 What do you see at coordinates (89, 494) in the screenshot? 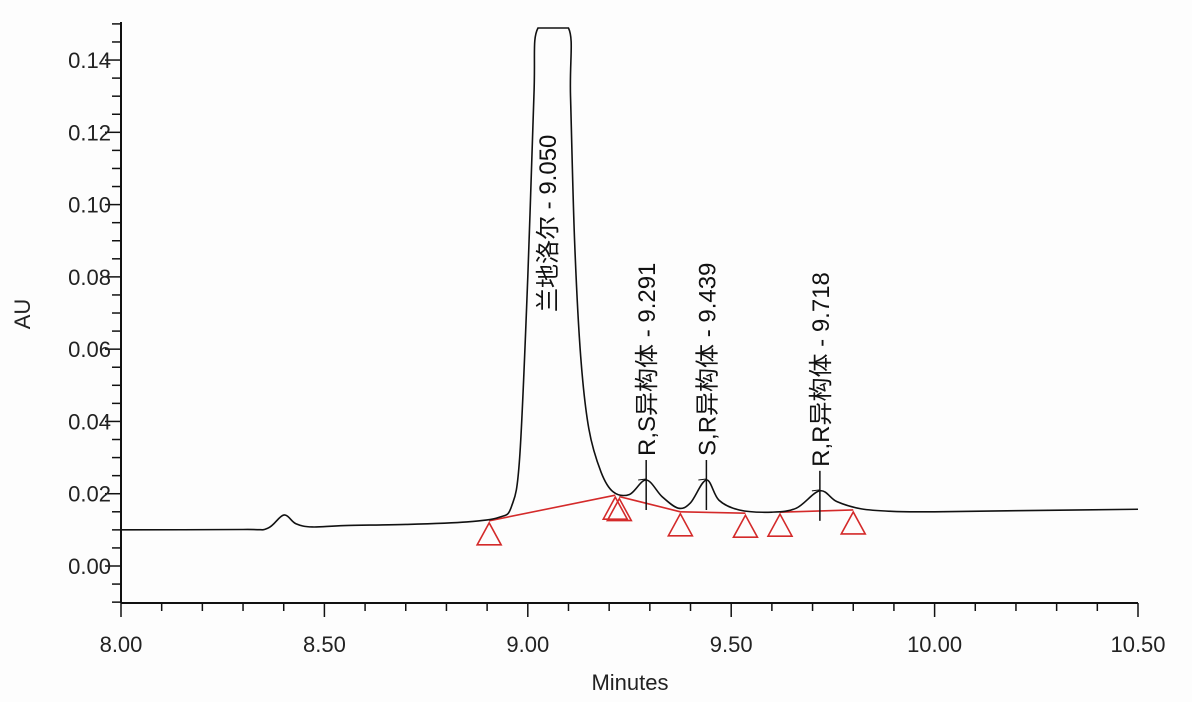
I see `y-tick-label: 0.02` at bounding box center [89, 494].